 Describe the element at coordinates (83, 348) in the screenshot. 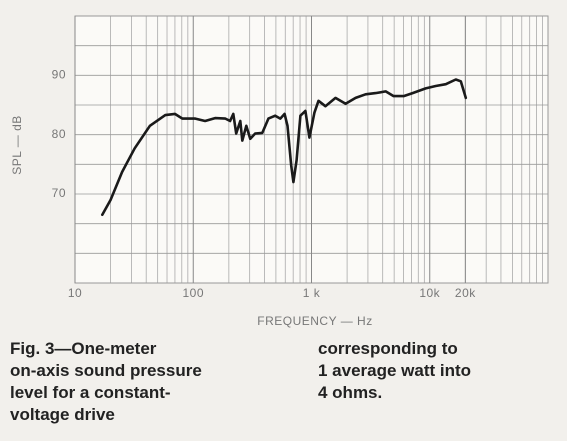

I see `caption-line: Fig. 3—One-meter` at that location.